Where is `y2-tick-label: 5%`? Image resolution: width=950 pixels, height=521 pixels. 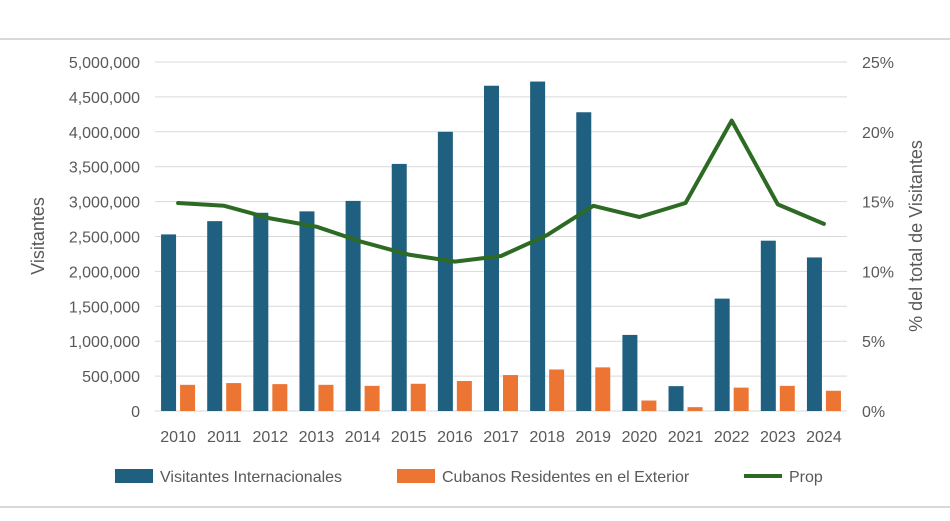
y2-tick-label: 5% is located at coordinates (873, 342).